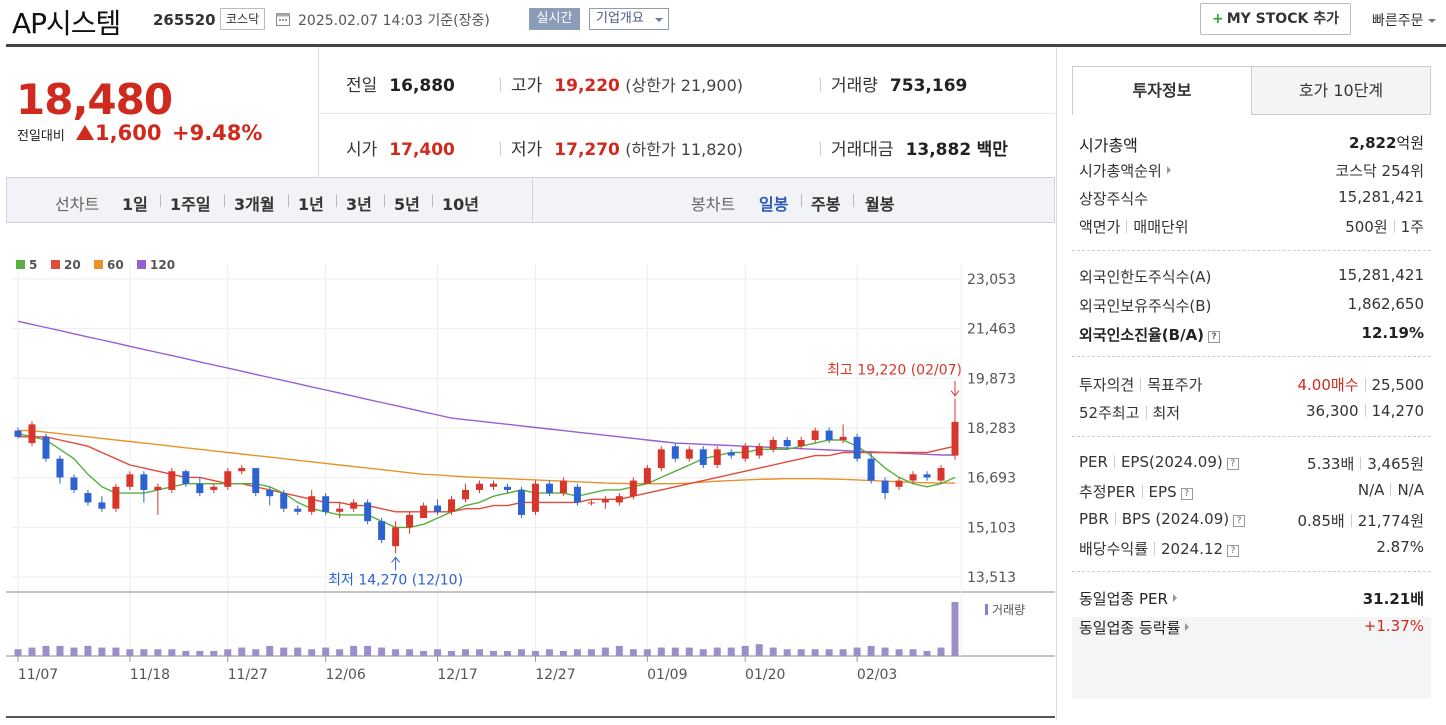 The height and width of the screenshot is (725, 1446). I want to click on min-arrowhead-icon, so click(395, 559).